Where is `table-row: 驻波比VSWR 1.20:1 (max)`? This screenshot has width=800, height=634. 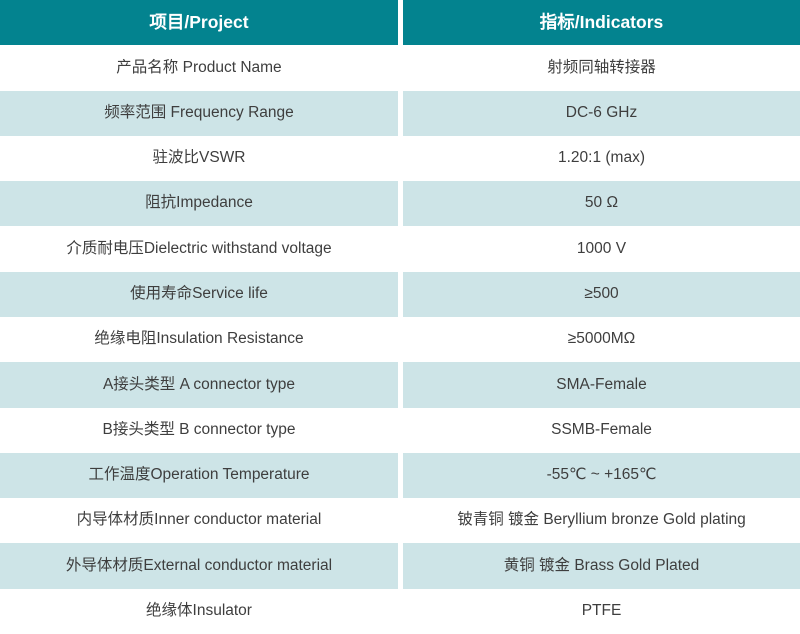 table-row: 驻波比VSWR 1.20:1 (max) is located at coordinates (400, 158).